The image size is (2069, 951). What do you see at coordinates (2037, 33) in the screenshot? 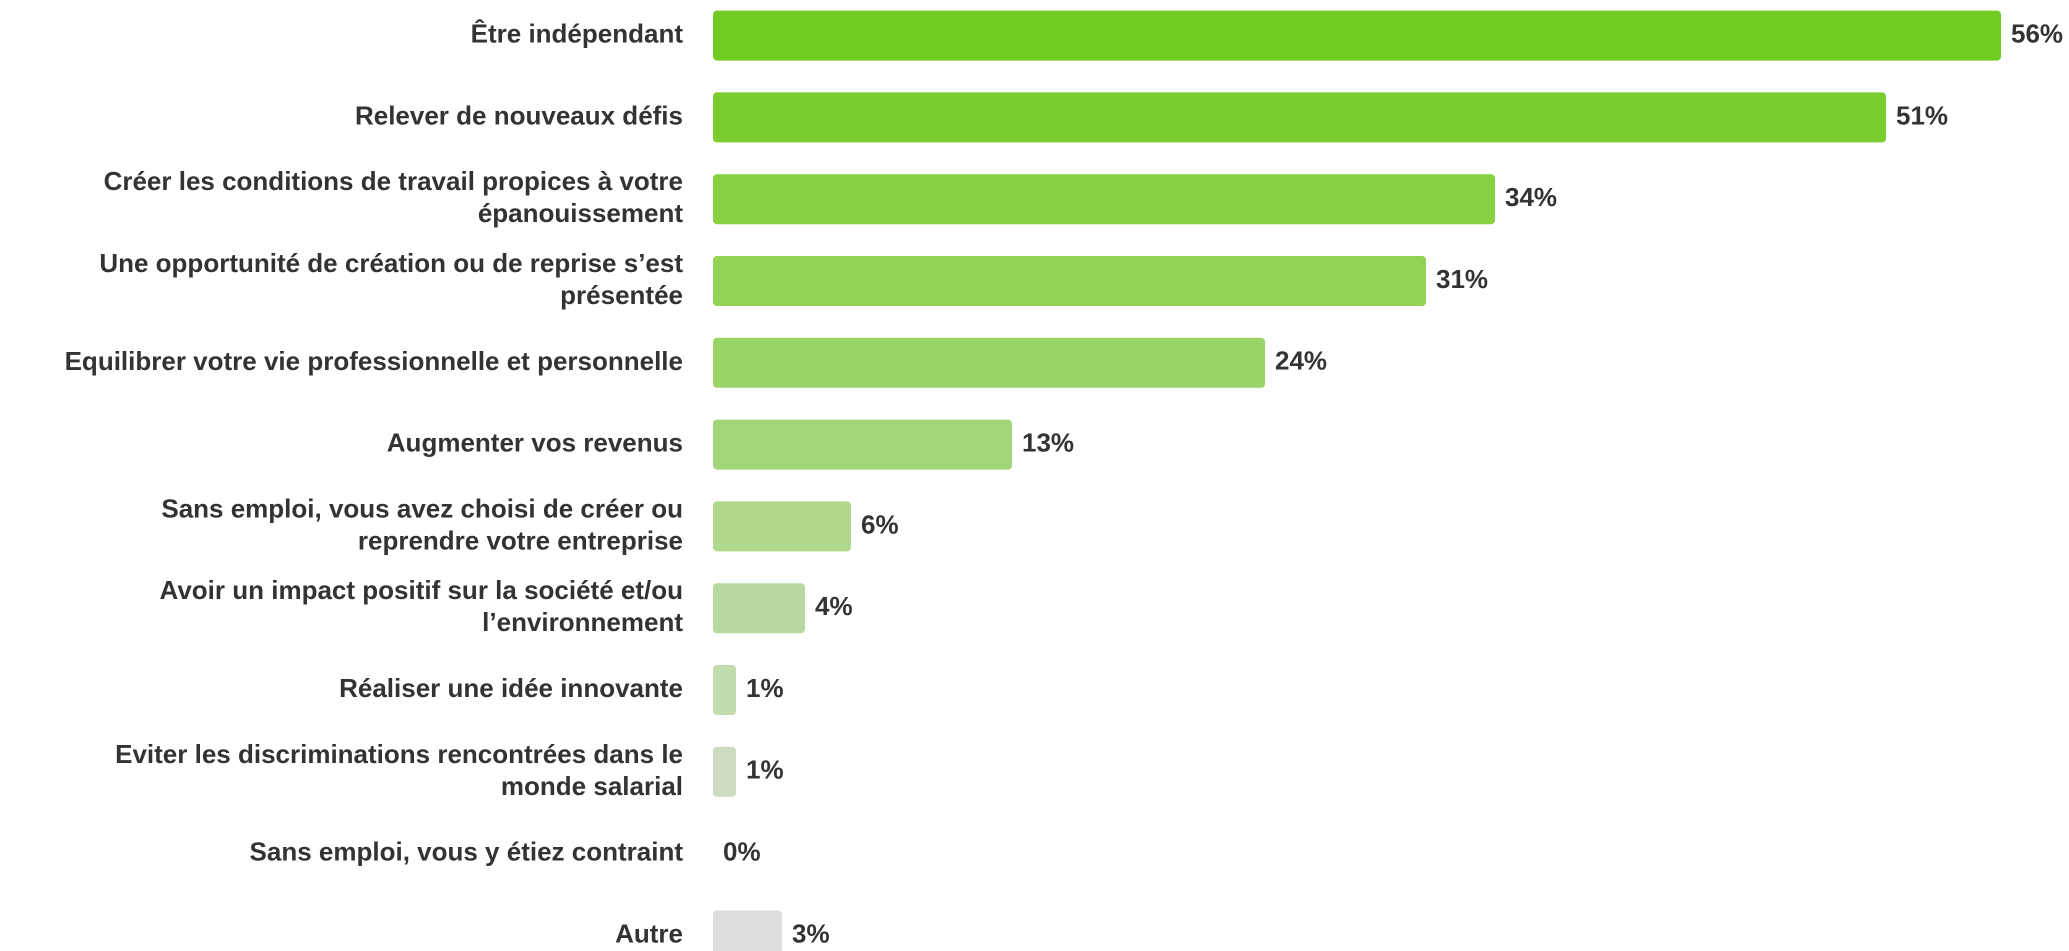
I see `value-label: 56%` at bounding box center [2037, 33].